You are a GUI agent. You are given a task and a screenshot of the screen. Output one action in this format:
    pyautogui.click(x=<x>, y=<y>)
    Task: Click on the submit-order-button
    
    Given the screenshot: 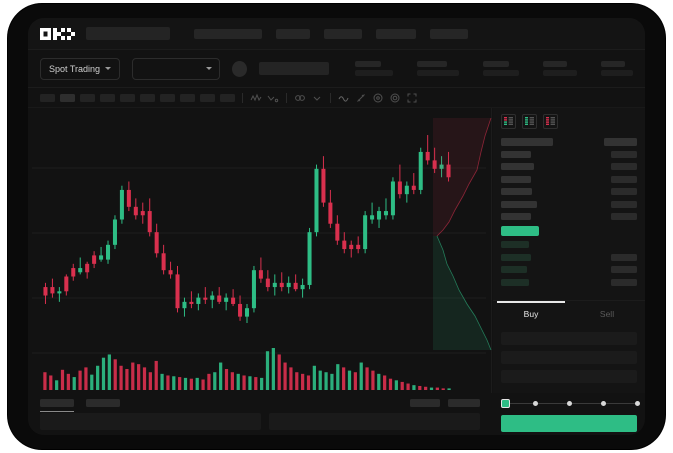 What is the action you would take?
    pyautogui.click(x=569, y=423)
    